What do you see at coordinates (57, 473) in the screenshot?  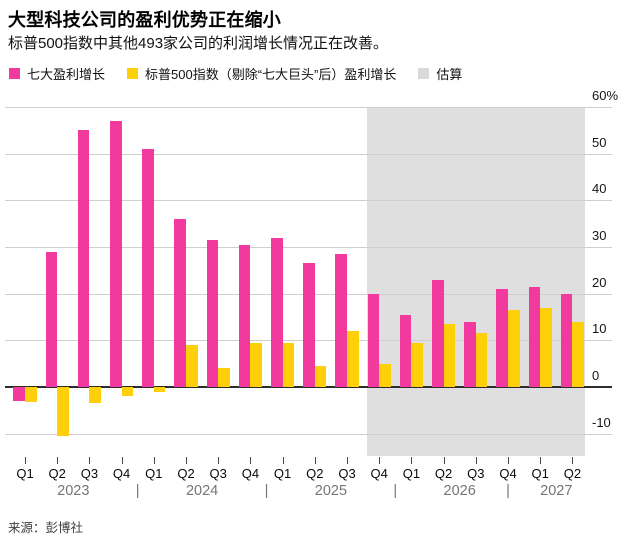 I see `x-axis-label-2023-Q2: Q2` at bounding box center [57, 473].